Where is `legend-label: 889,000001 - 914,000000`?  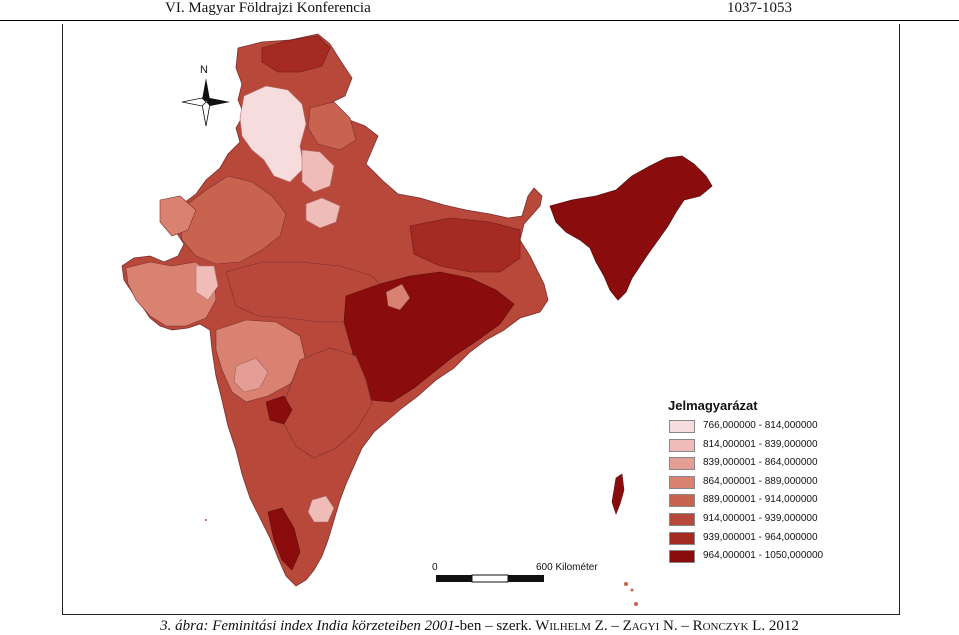 legend-label: 889,000001 - 914,000000 is located at coordinates (760, 500).